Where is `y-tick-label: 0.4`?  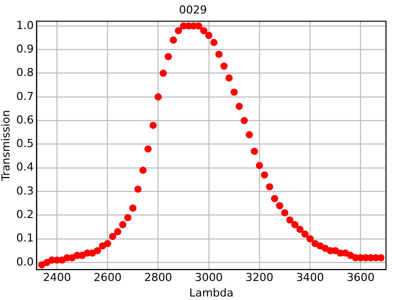 y-tick-label: 0.4 is located at coordinates (25, 167).